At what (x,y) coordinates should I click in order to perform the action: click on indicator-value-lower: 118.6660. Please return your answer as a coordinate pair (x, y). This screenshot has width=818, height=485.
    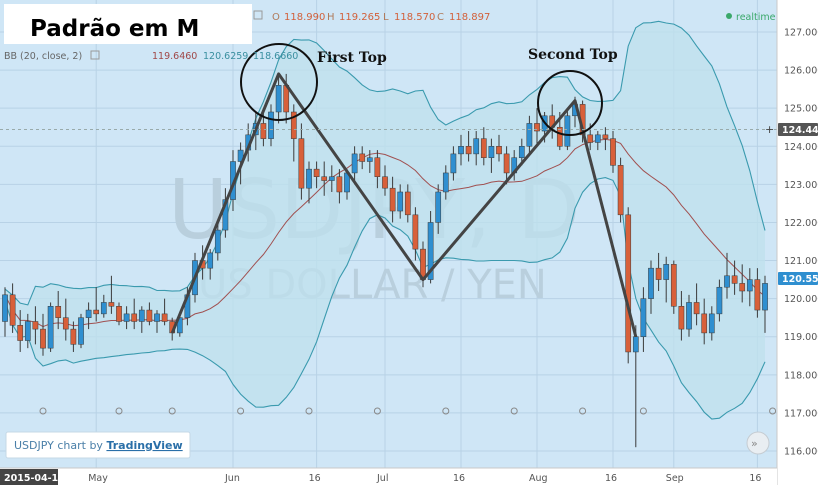
    Looking at the image, I should click on (275, 56).